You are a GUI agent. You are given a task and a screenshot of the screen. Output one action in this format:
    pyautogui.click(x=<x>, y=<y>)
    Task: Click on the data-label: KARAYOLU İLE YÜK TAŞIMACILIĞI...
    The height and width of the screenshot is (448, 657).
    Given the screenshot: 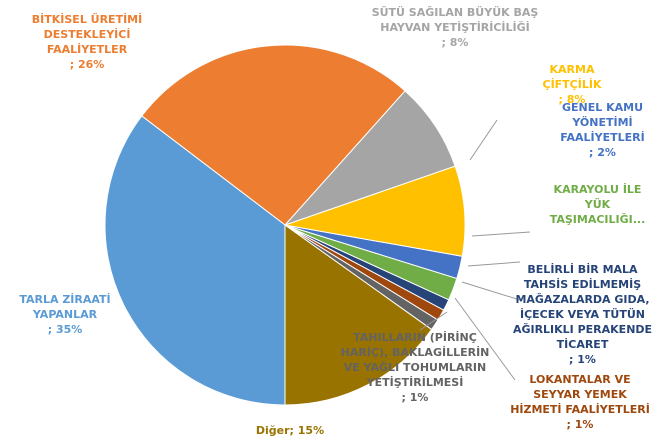 What is the action you would take?
    pyautogui.click(x=597, y=204)
    